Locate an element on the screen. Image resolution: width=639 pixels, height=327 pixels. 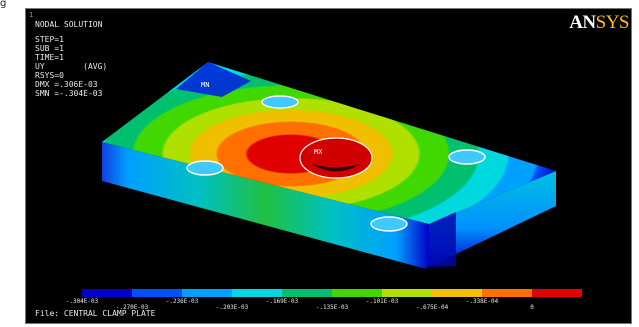
min-corner-patch is located at coordinates (213, 79).